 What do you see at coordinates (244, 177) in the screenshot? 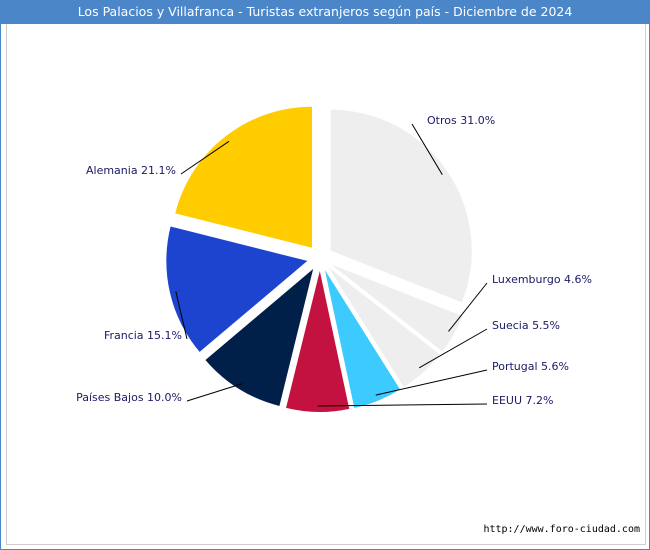
I see `pie-slice-alemania` at bounding box center [244, 177].